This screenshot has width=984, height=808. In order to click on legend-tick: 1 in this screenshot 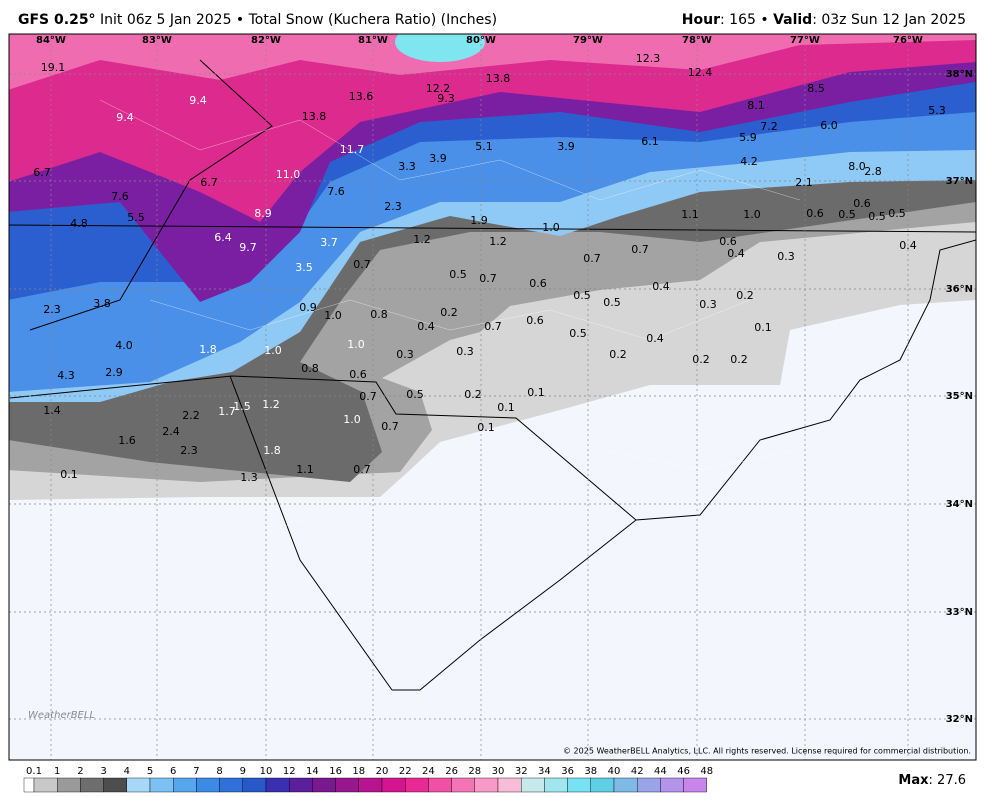, I will do `click(57, 771)`.